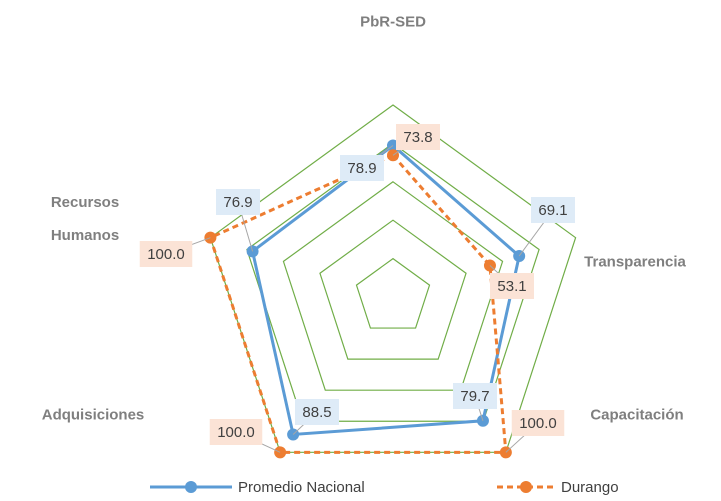  I want to click on value-label: 78.9, so click(361, 168).